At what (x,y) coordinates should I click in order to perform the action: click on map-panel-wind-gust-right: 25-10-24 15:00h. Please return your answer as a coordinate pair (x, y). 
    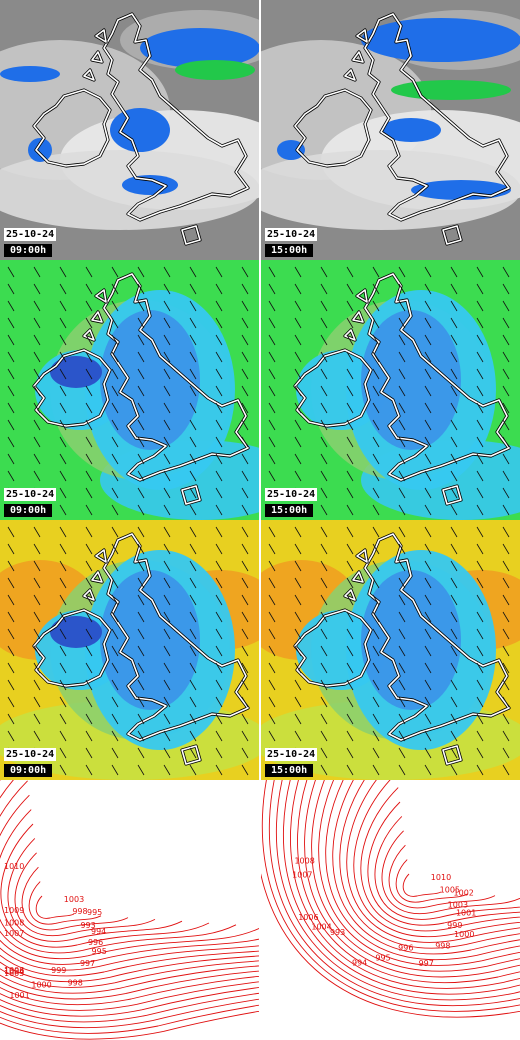
    Looking at the image, I should click on (390, 650).